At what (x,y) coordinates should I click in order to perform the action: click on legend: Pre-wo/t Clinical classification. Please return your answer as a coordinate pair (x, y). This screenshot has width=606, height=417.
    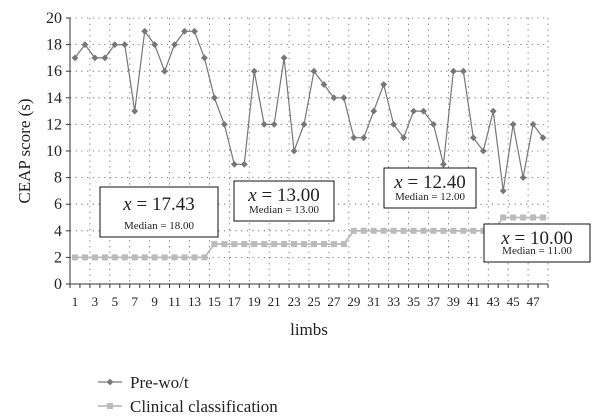
    Looking at the image, I should click on (188, 394).